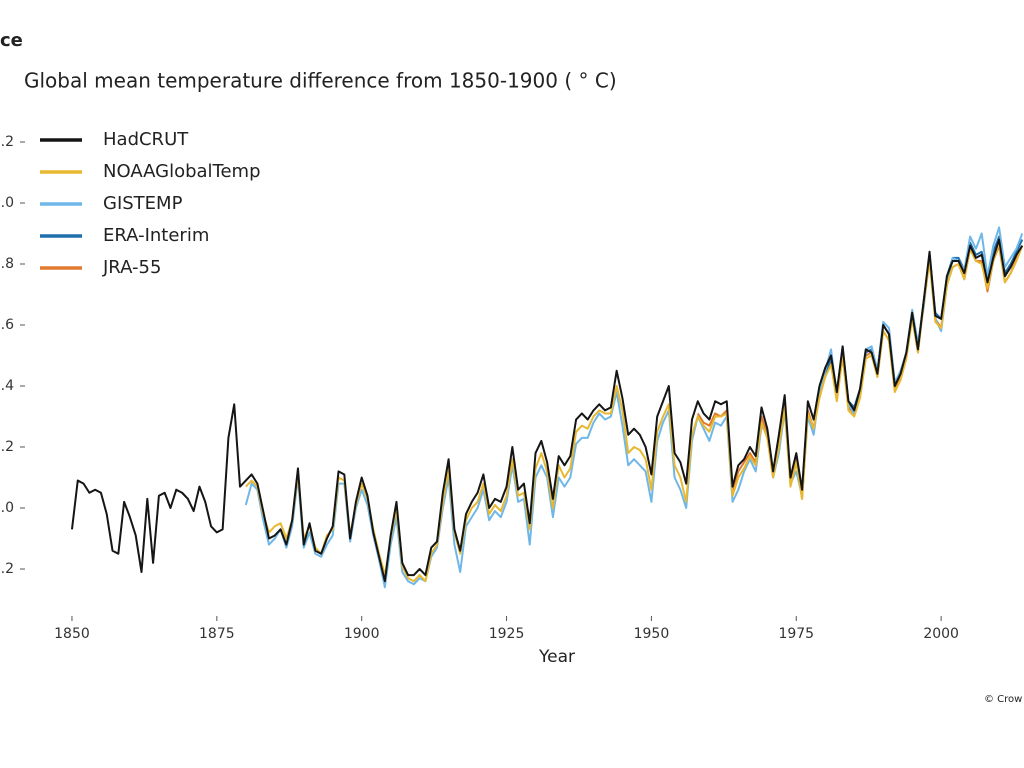 The height and width of the screenshot is (768, 1024). I want to click on x-tick-label: 1975, so click(796, 634).